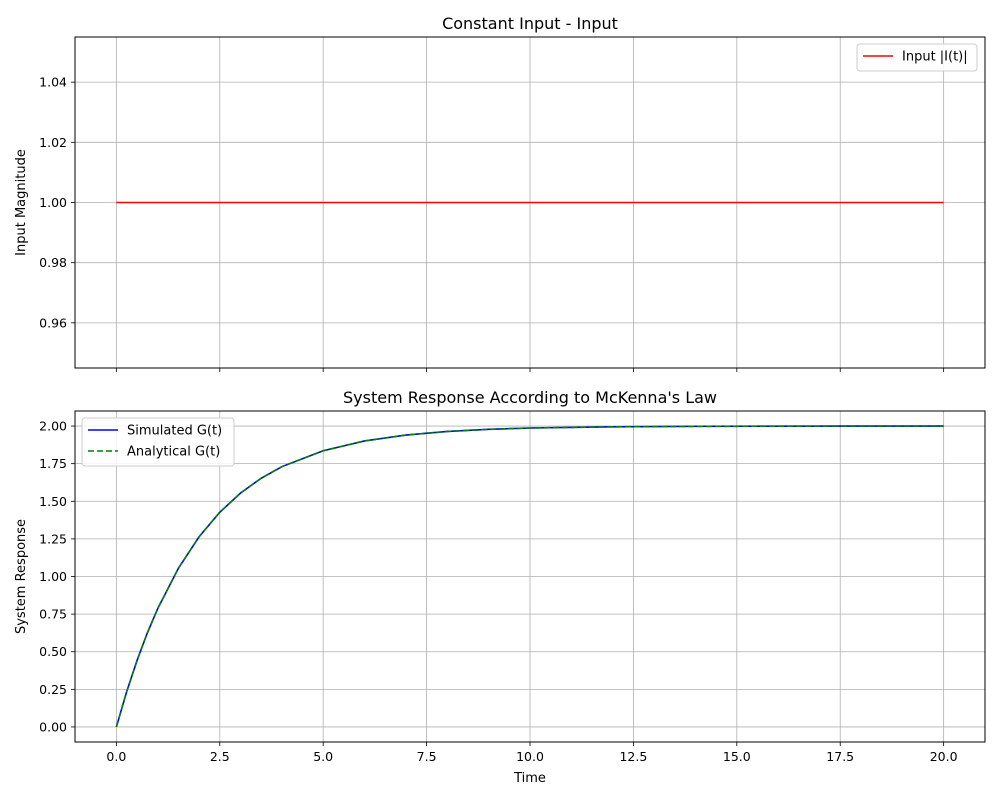 The image size is (1000, 800). I want to click on input-legend: Input |I(t)|, so click(917, 57).